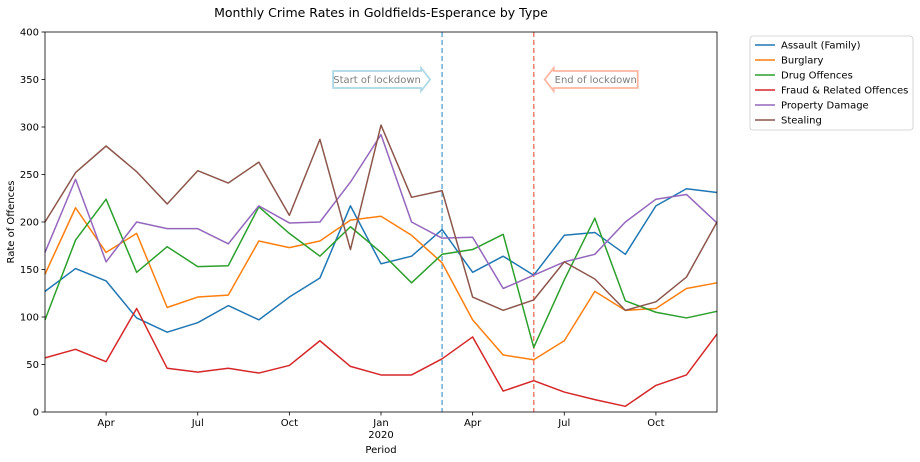  Describe the element at coordinates (29, 33) in the screenshot. I see `y-tick-label: 400` at that location.